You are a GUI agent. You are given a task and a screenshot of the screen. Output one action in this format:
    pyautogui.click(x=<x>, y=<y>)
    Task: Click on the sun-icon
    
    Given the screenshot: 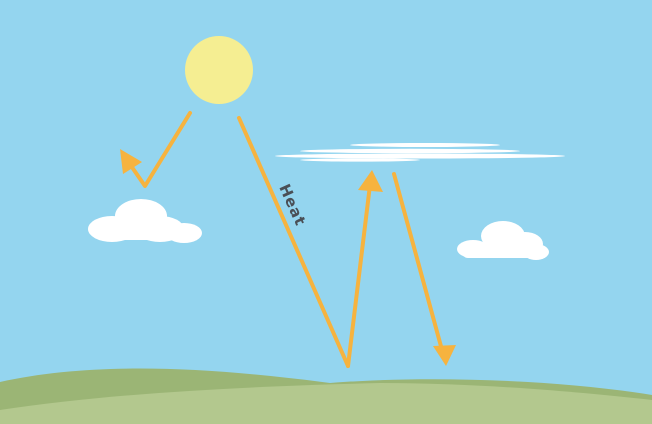 What is the action you would take?
    pyautogui.click(x=219, y=70)
    